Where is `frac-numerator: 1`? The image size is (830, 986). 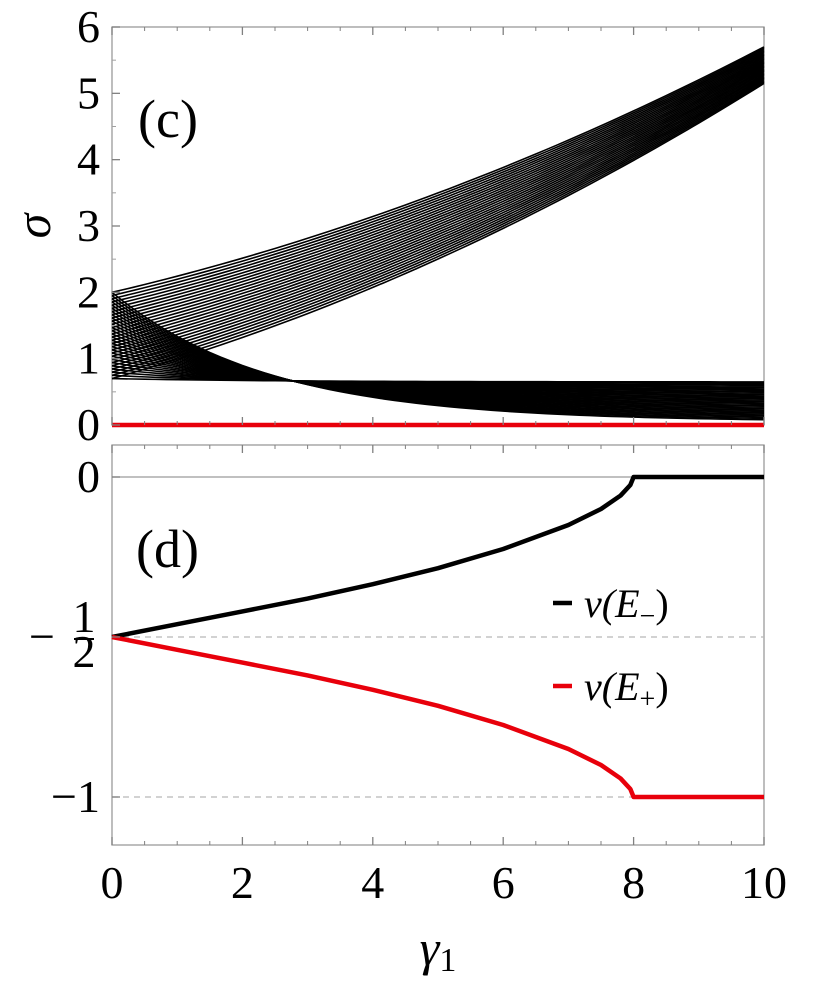 frac-numerator: 1 is located at coordinates (84, 616).